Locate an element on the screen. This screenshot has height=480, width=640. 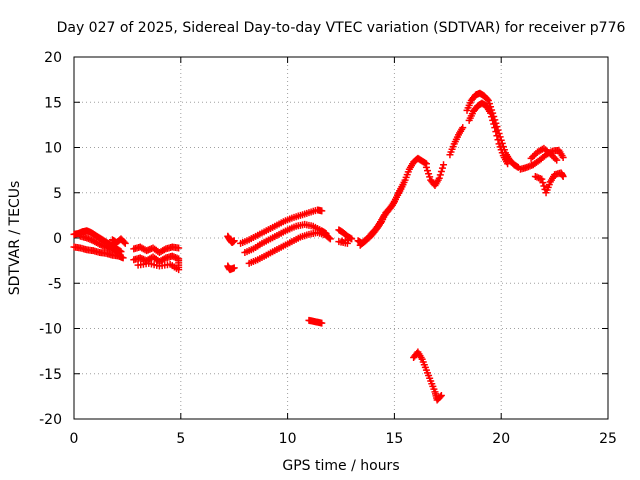
y-tick-label: -15 is located at coordinates (50, 375).